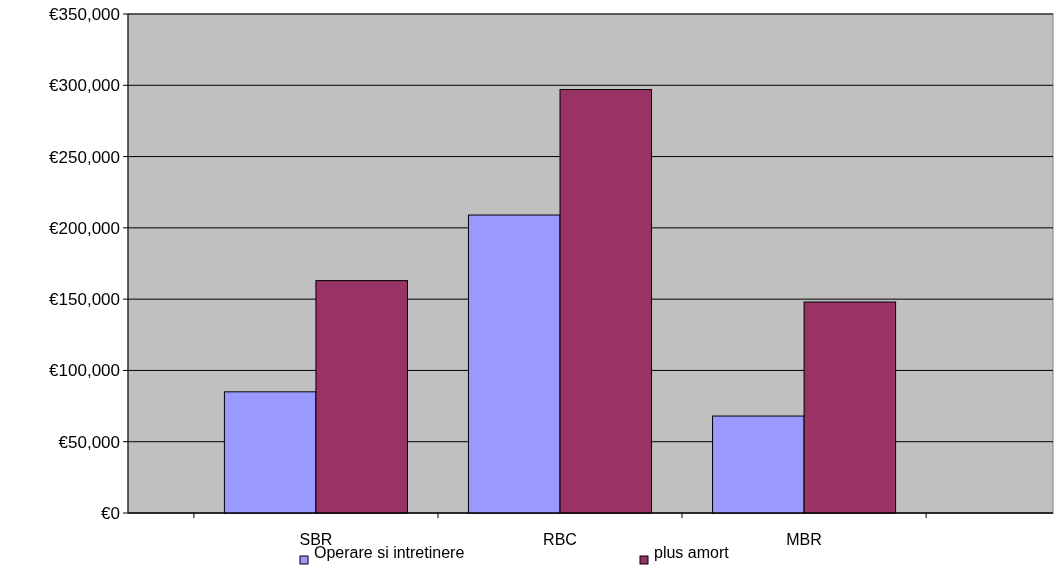 The height and width of the screenshot is (579, 1055). Describe the element at coordinates (84, 157) in the screenshot. I see `y-tick-label: €250,000` at that location.